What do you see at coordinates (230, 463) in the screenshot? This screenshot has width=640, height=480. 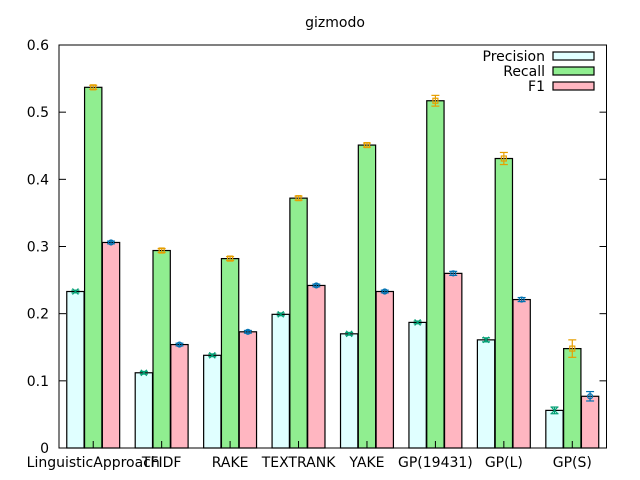 I see `x-tick-label: RAKE` at bounding box center [230, 463].